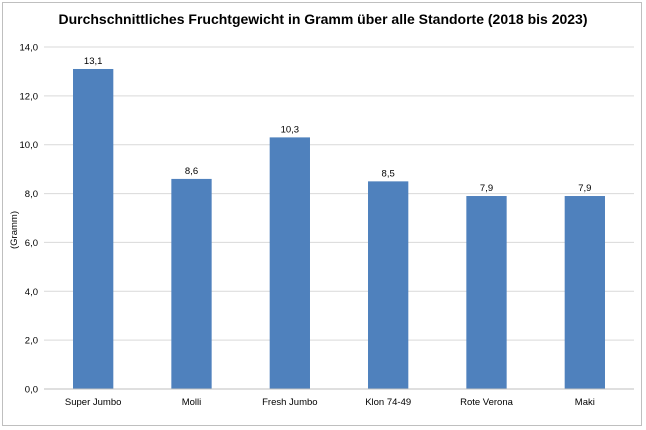  I want to click on data-label: 10,3, so click(290, 129).